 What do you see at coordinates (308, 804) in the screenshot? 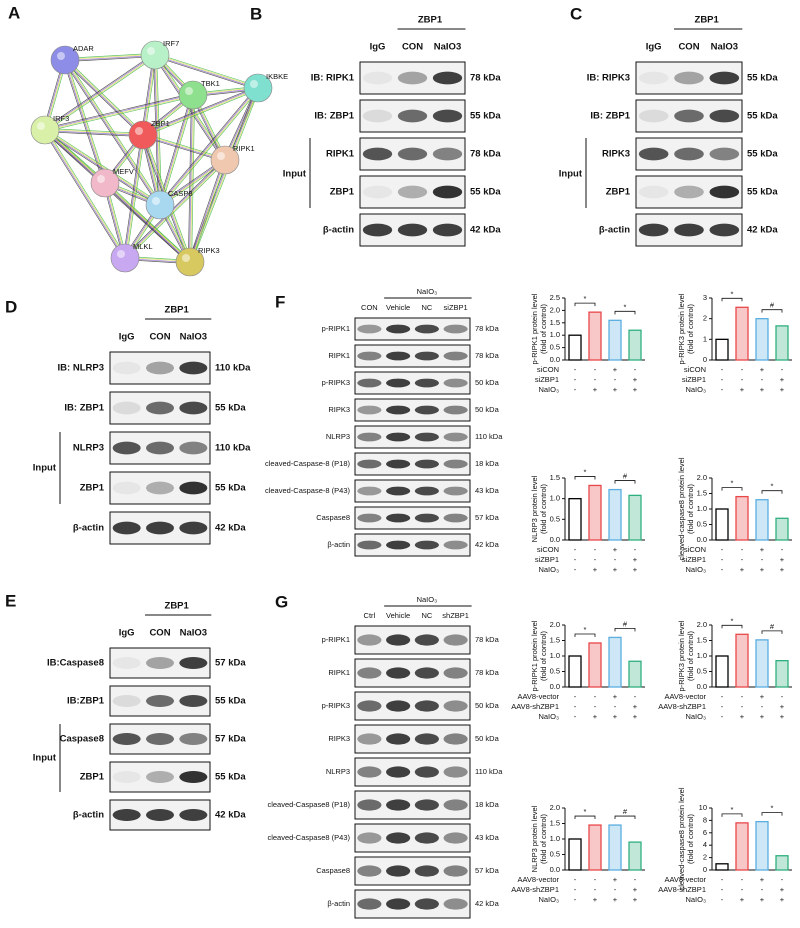
I see `row-label: cleaved-Caspase8 (P18)` at bounding box center [308, 804].